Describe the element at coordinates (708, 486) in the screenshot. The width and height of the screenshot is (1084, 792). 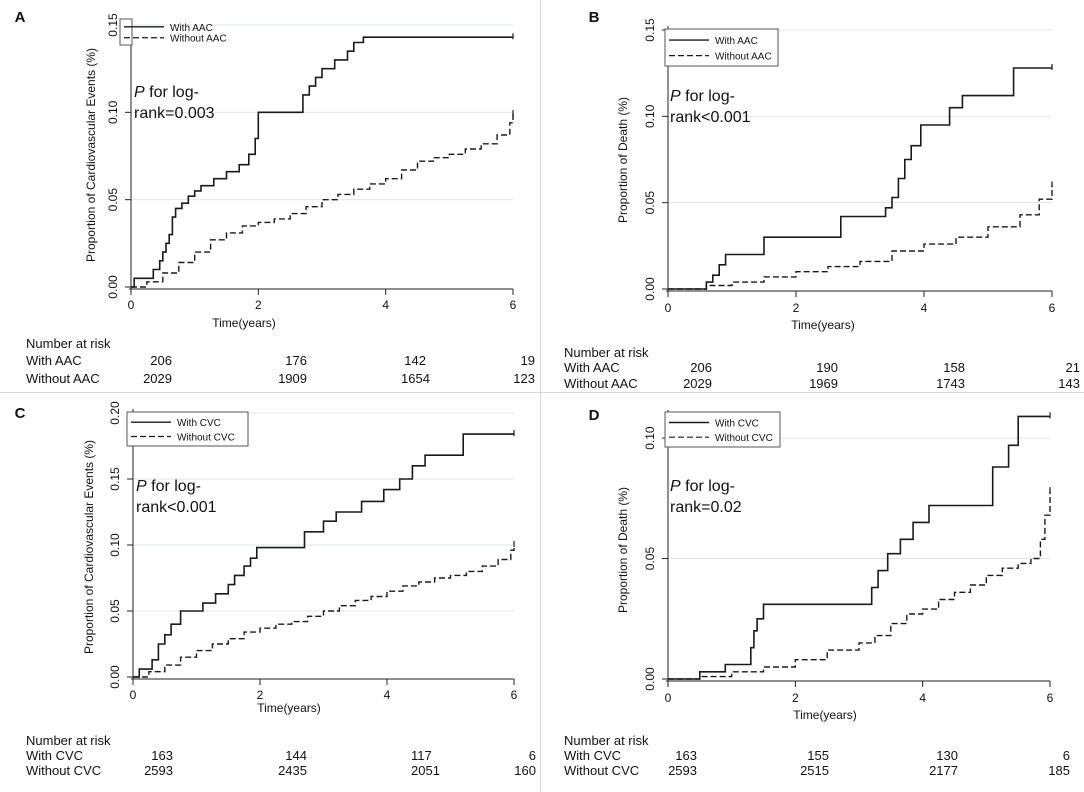
I see `panel-d-pvalue-text: for log-` at that location.